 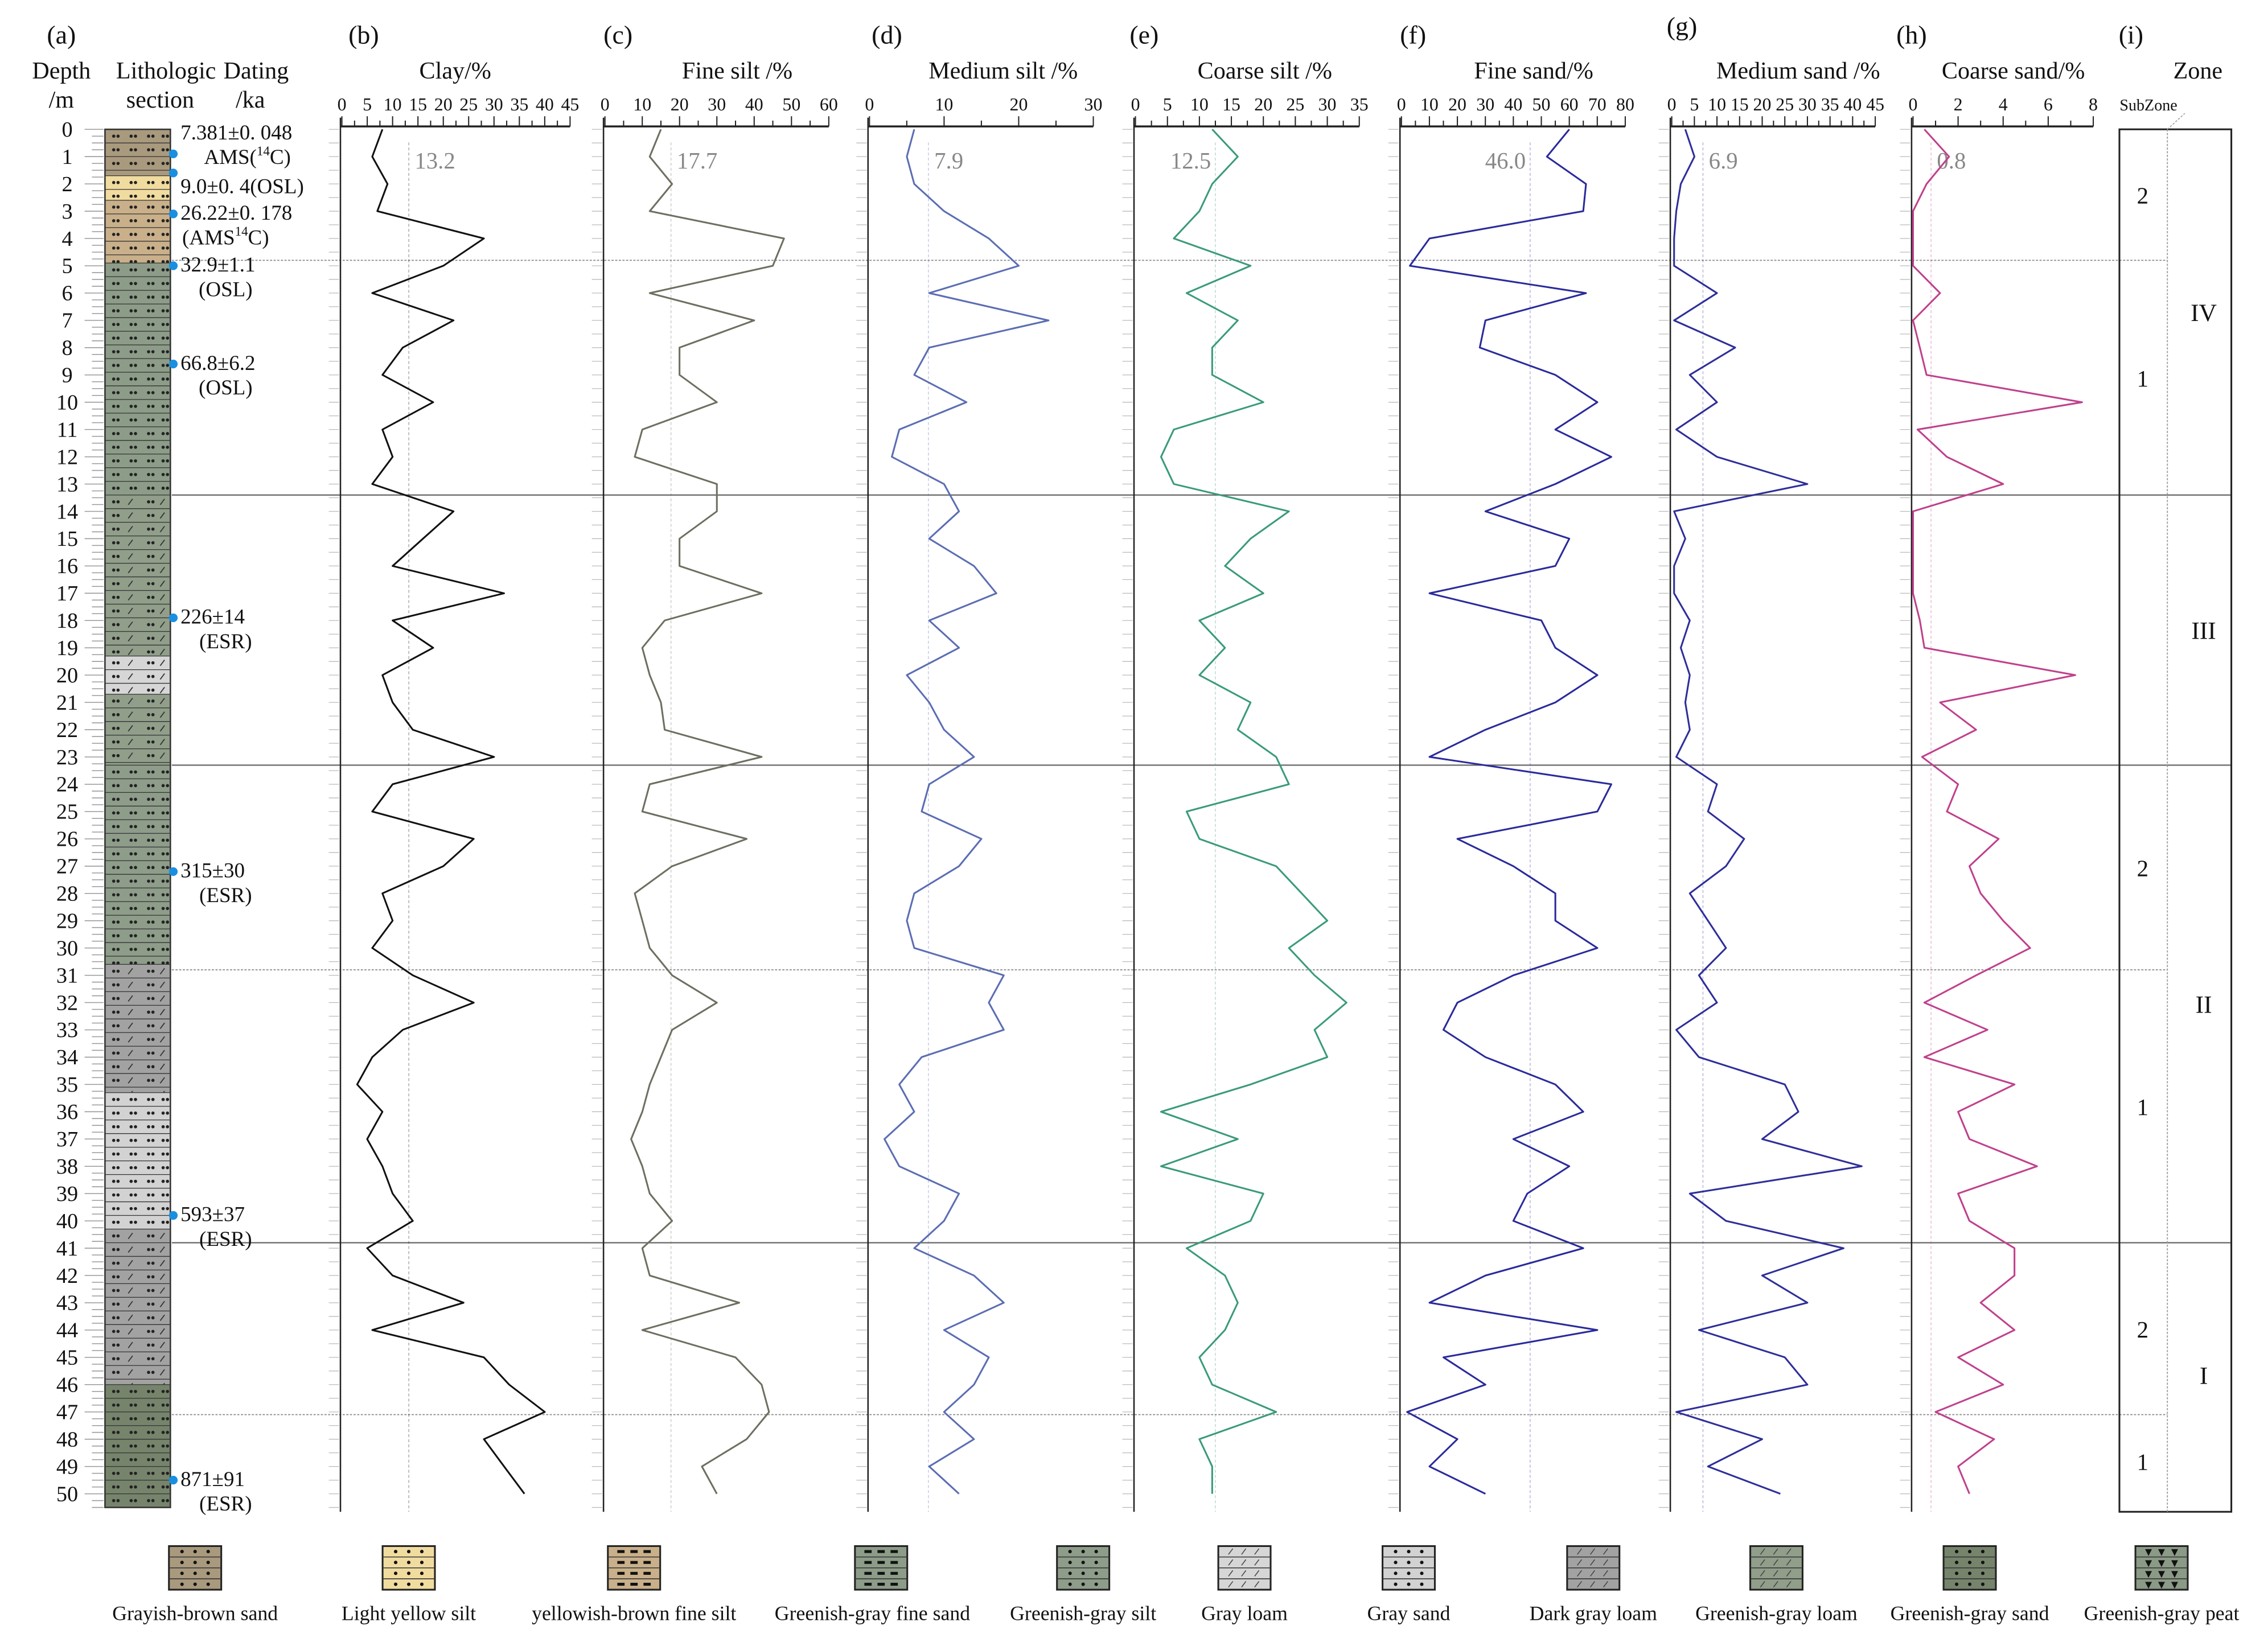 What do you see at coordinates (212, 617) in the screenshot?
I see `date-value: 226±14` at bounding box center [212, 617].